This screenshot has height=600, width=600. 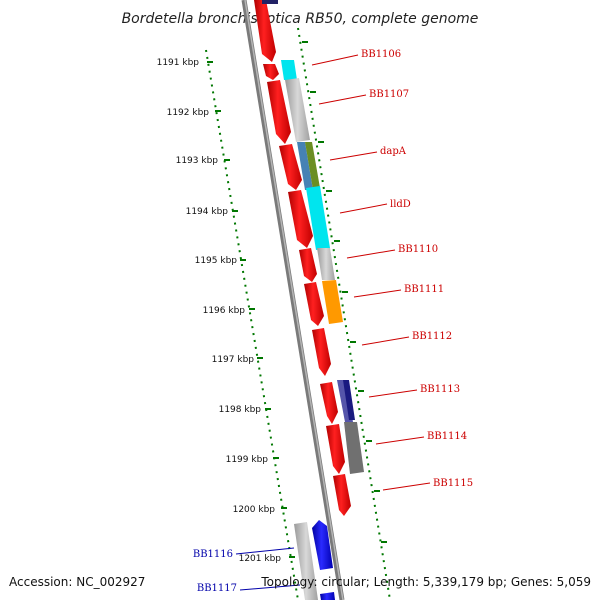 I want to click on tick-1199: 1199 kbp, so click(x=252, y=460).